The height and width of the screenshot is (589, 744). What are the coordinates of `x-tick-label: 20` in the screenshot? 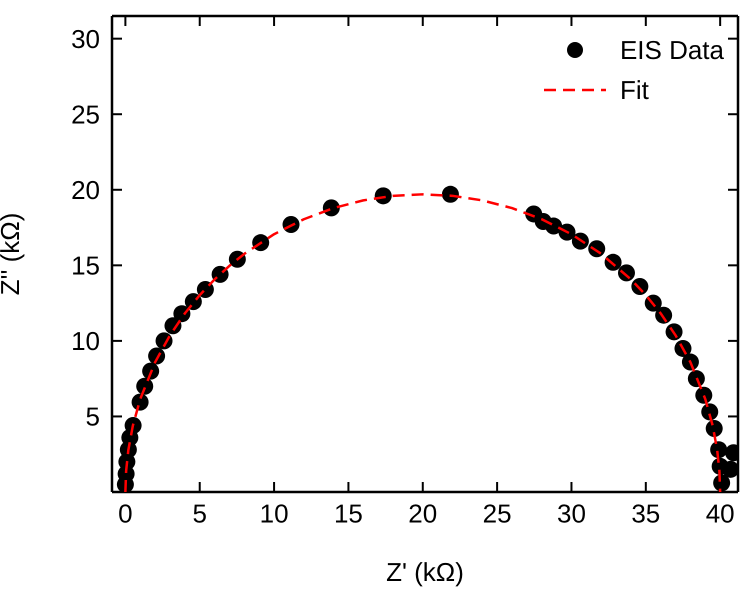 It's located at (423, 513).